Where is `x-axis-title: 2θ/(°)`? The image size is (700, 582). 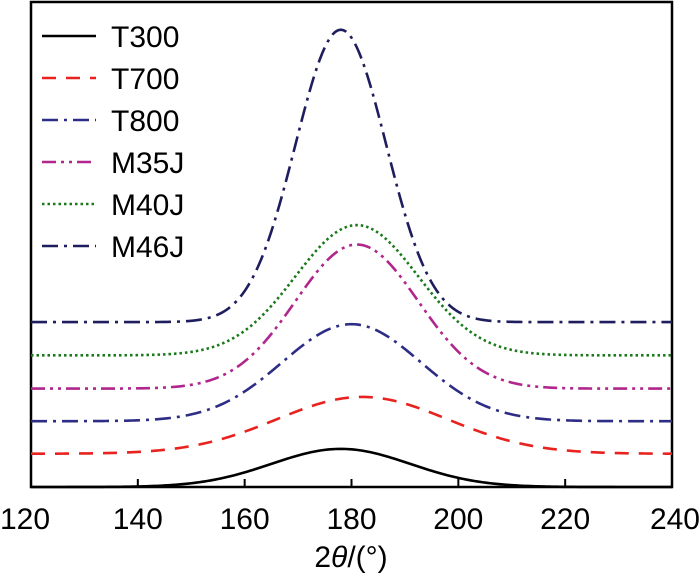
x-axis-title: 2θ/(°) is located at coordinates (350, 557).